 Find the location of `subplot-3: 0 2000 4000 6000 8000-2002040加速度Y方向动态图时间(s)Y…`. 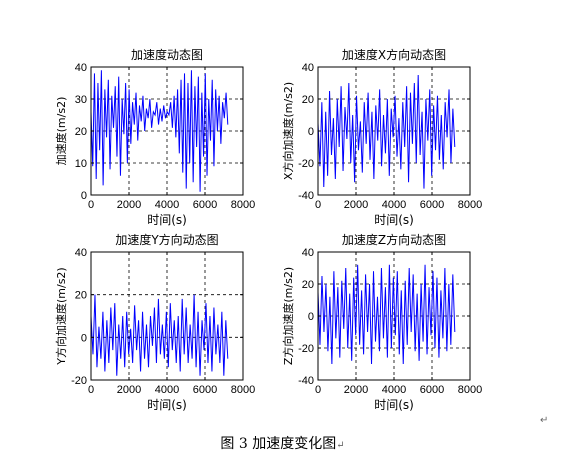

subplot-3: 0 2000 4000 6000 8000-2002040加速度Y方向动态图时间(s)Y… is located at coordinates (154, 322).